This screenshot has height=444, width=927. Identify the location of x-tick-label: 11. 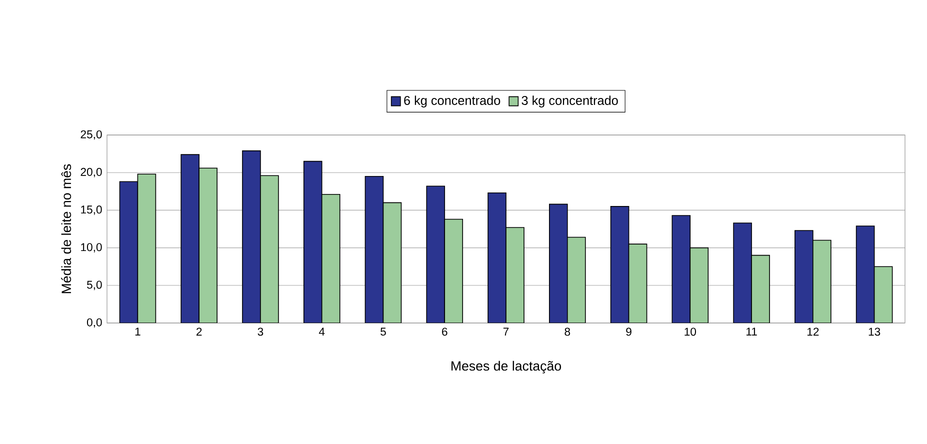
(751, 332).